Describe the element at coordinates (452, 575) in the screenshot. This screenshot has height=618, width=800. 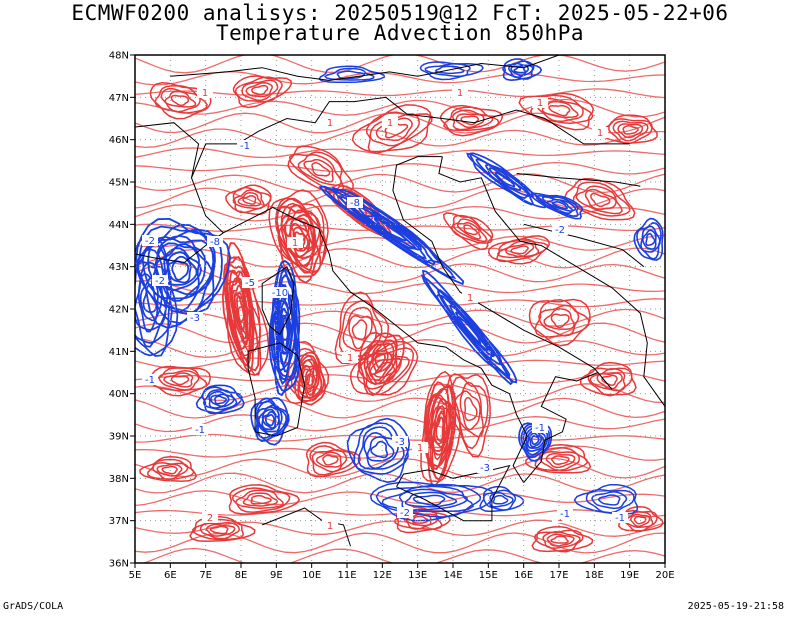
I see `x-tick-label: 14E` at that location.